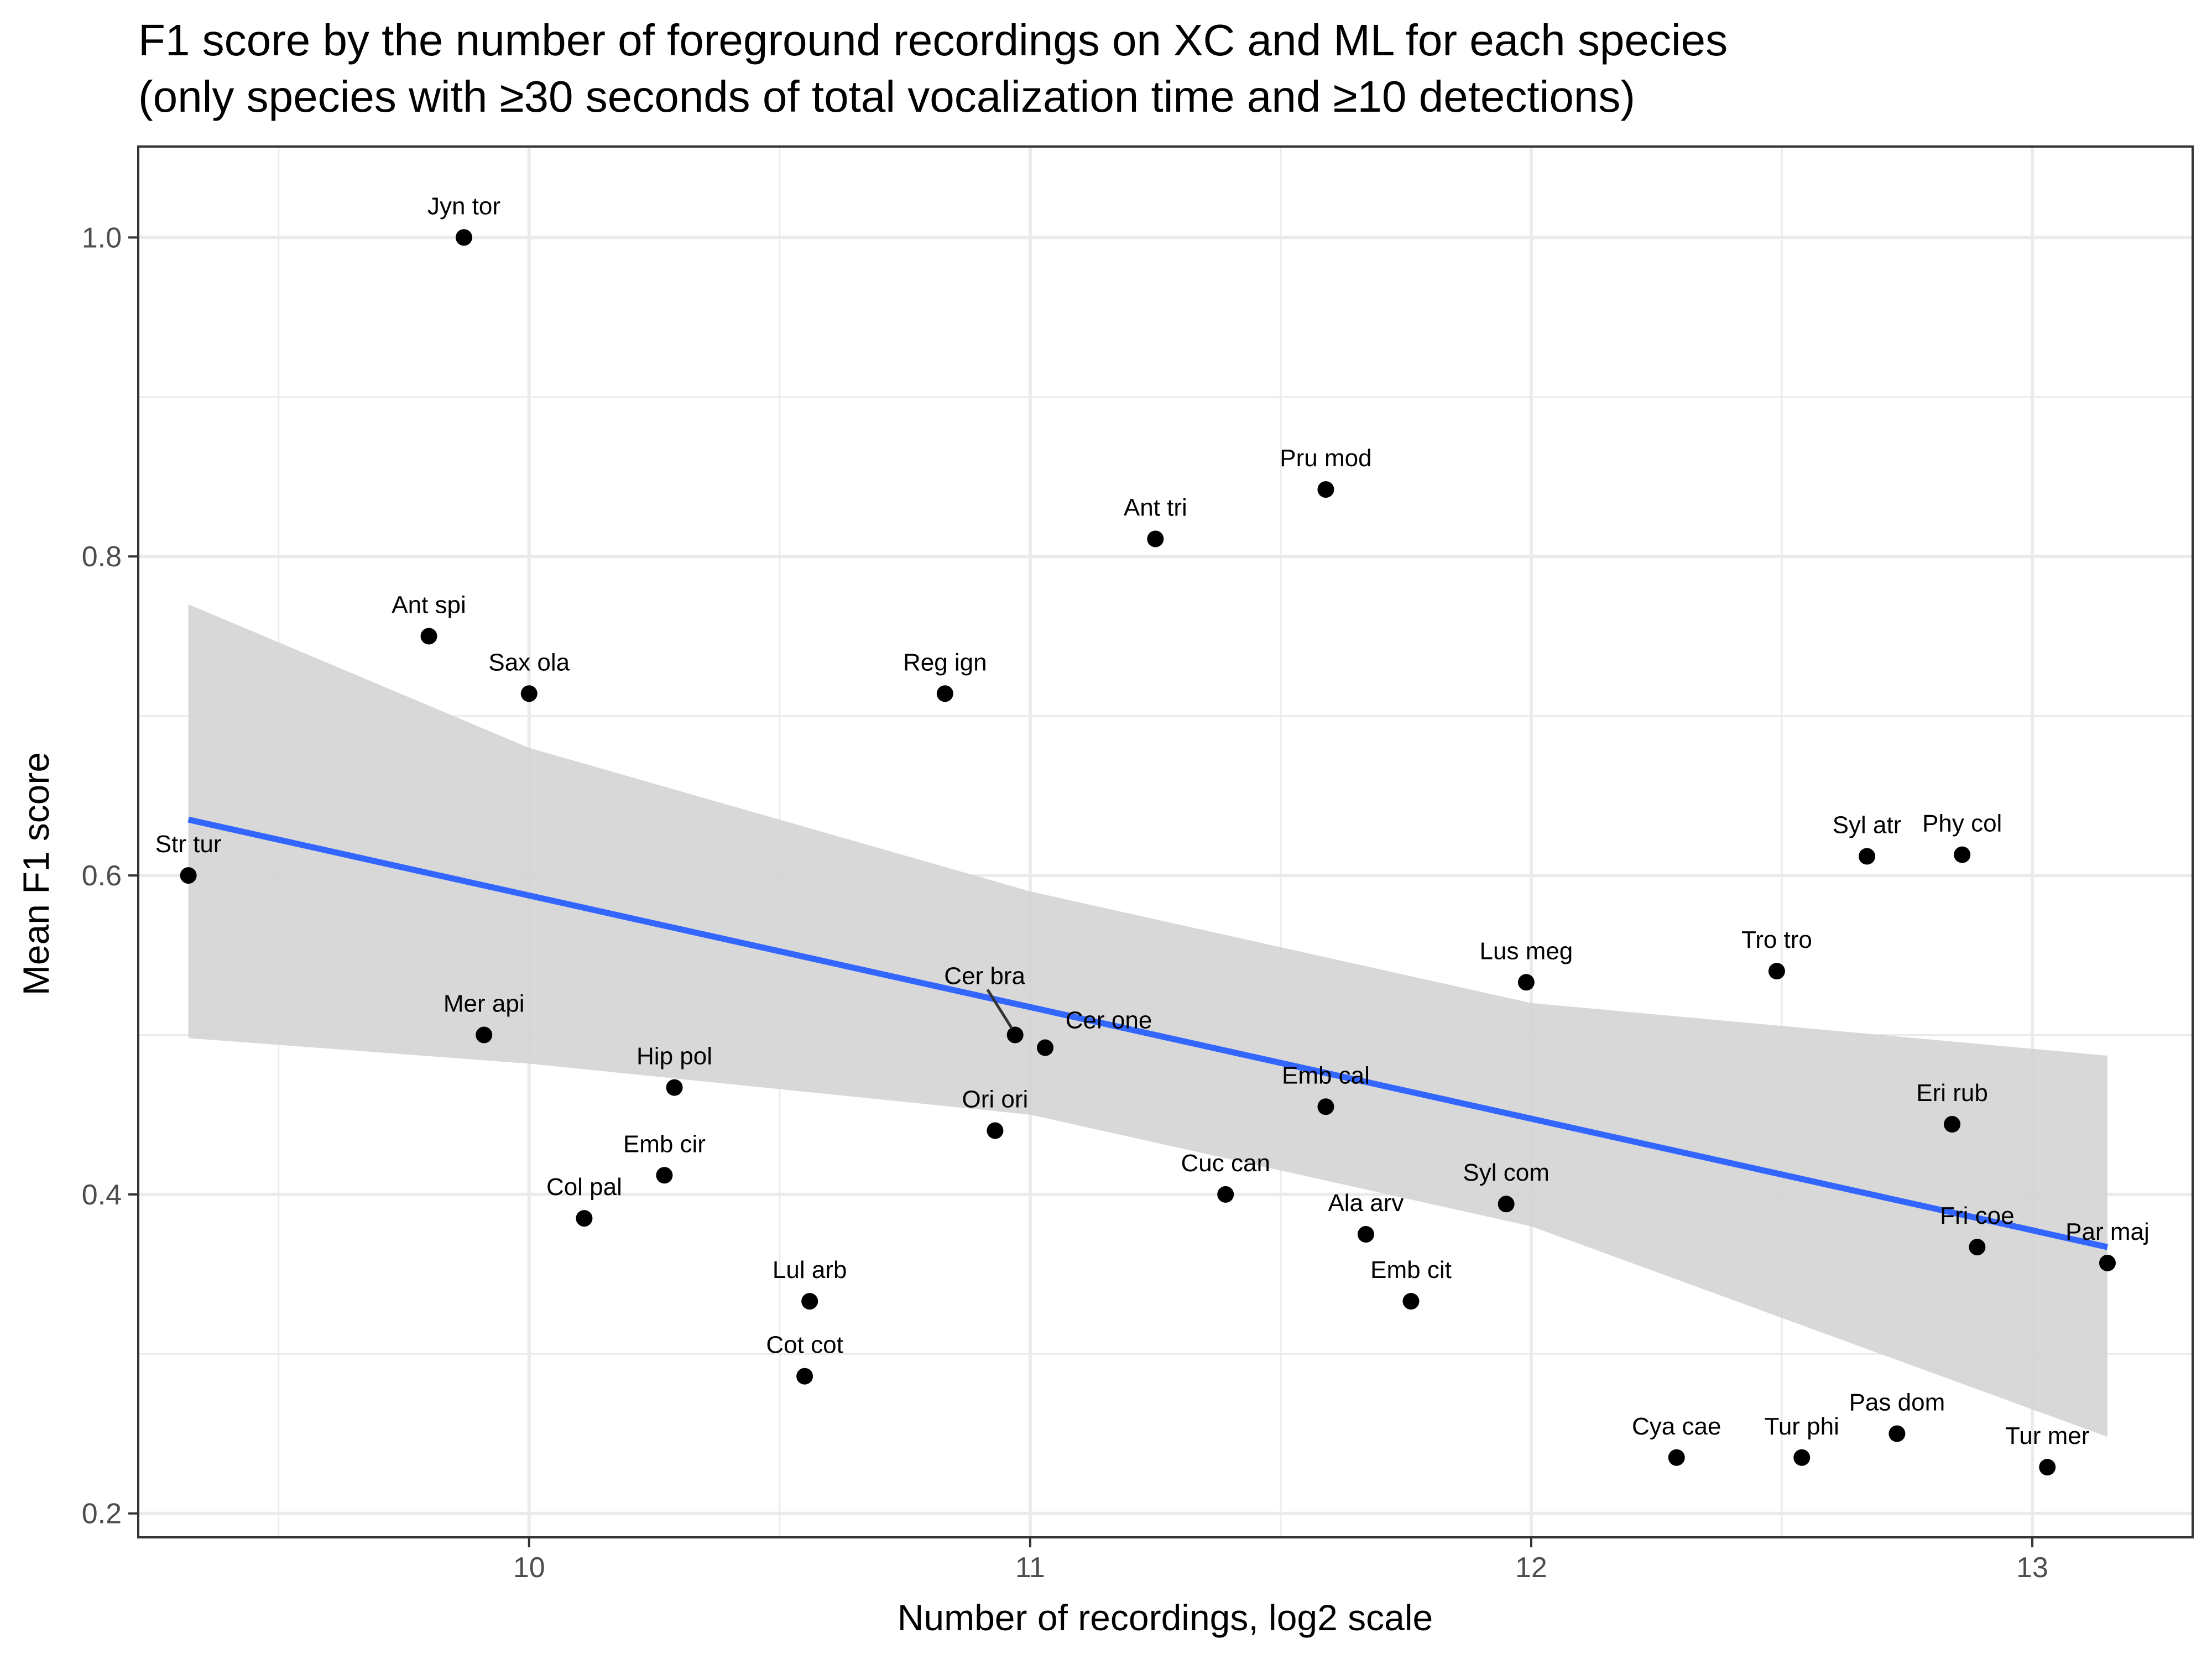  I want to click on point-label-cer-bra: Cer bra, so click(985, 976).